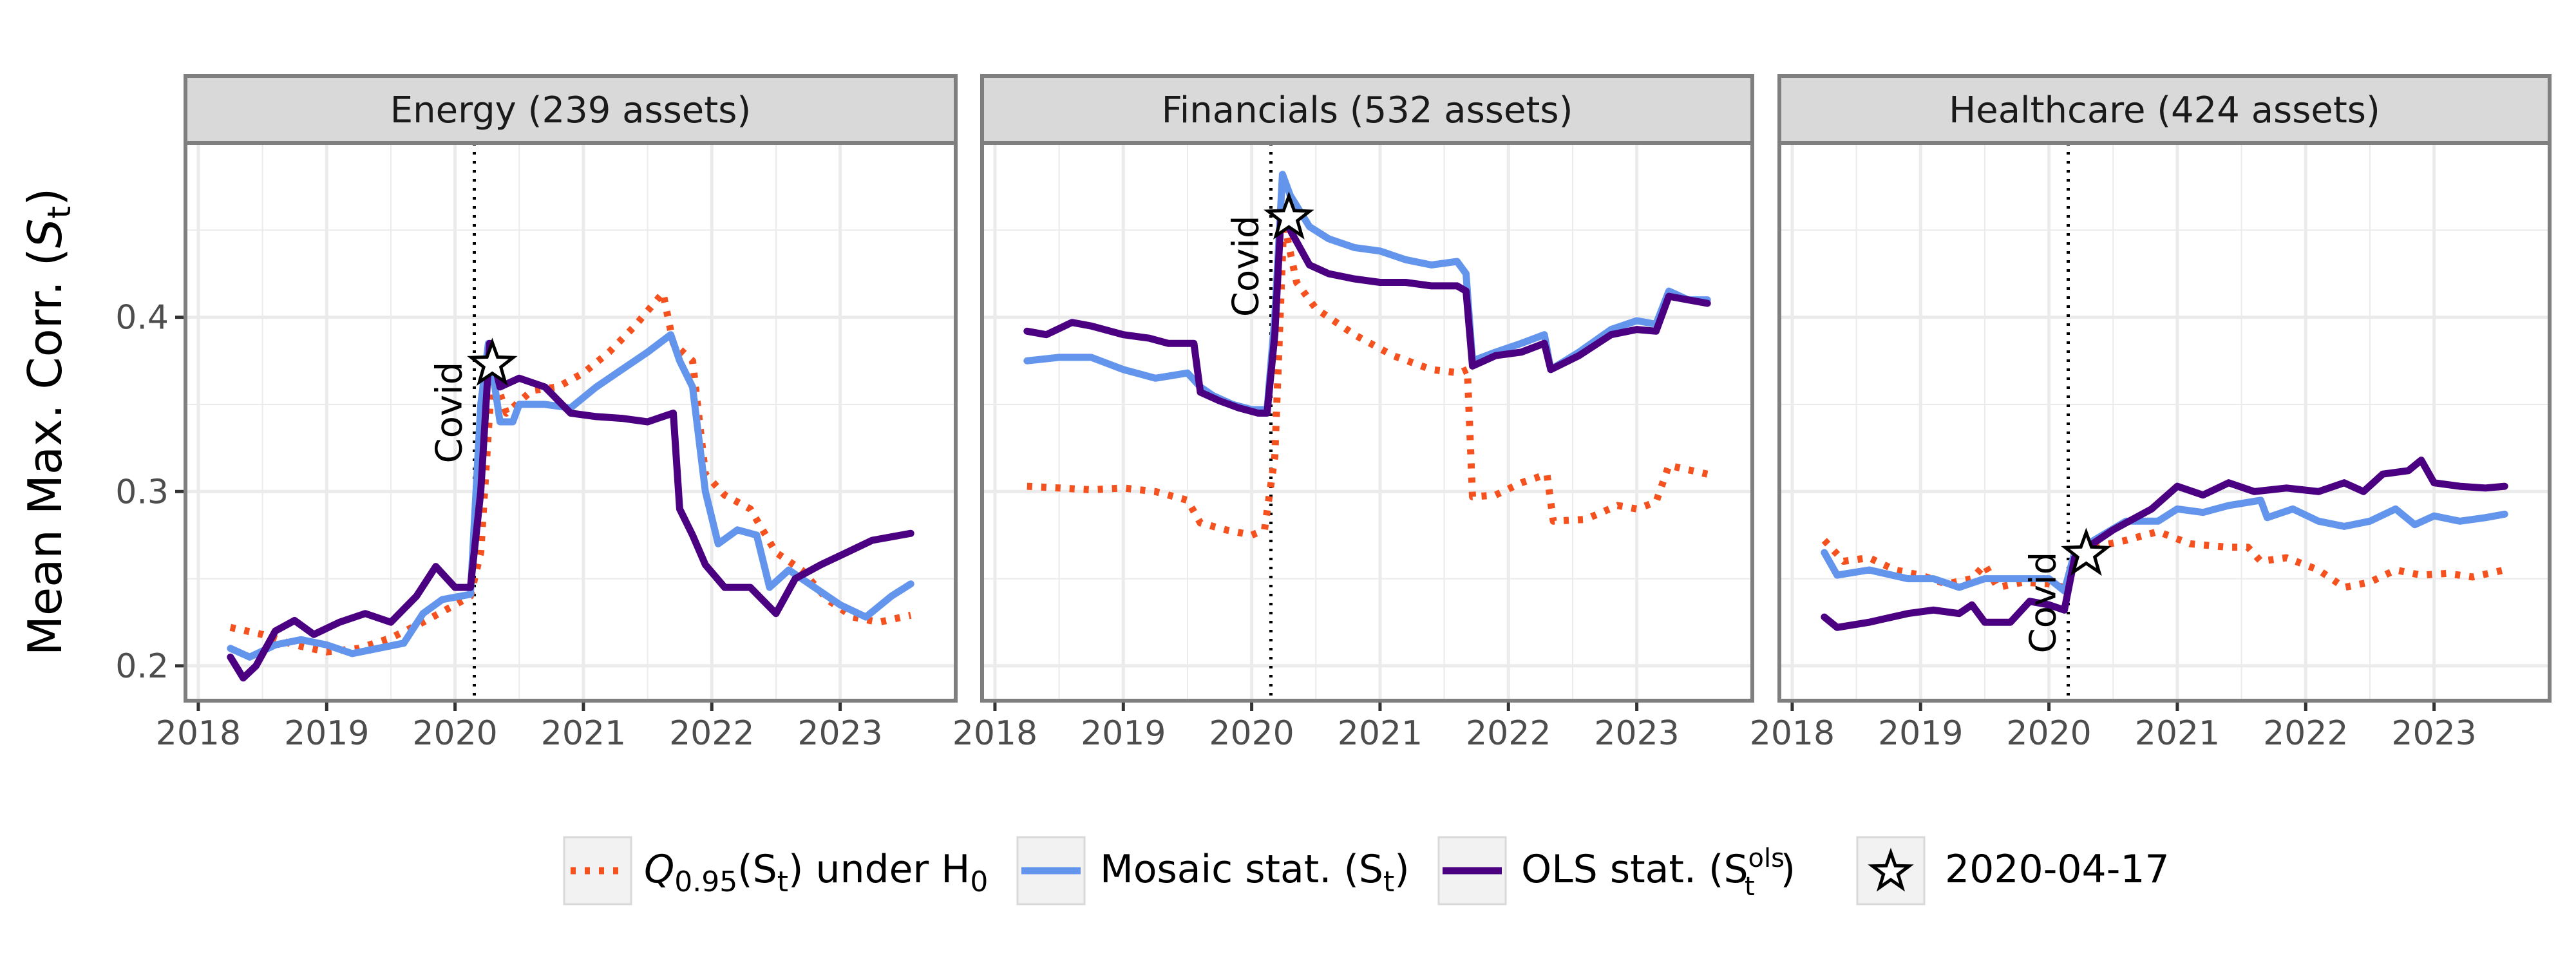 The image size is (2576, 966). What do you see at coordinates (45, 197) in the screenshot?
I see `y-title-close: )` at bounding box center [45, 197].